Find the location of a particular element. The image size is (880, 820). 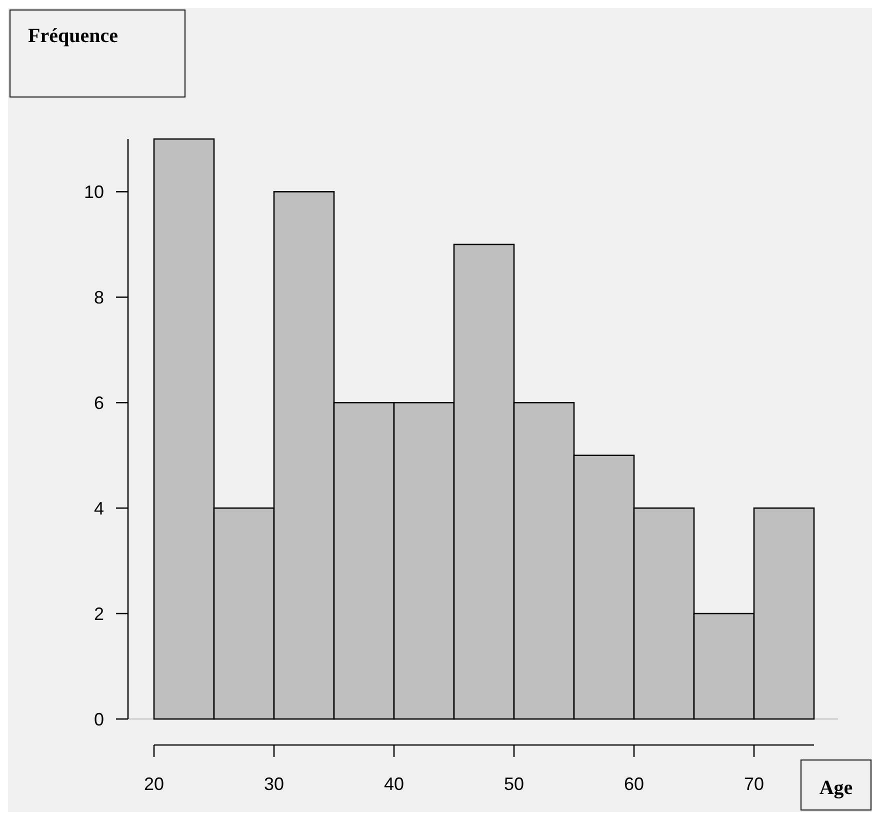

y-tick-label: 4 is located at coordinates (99, 508).